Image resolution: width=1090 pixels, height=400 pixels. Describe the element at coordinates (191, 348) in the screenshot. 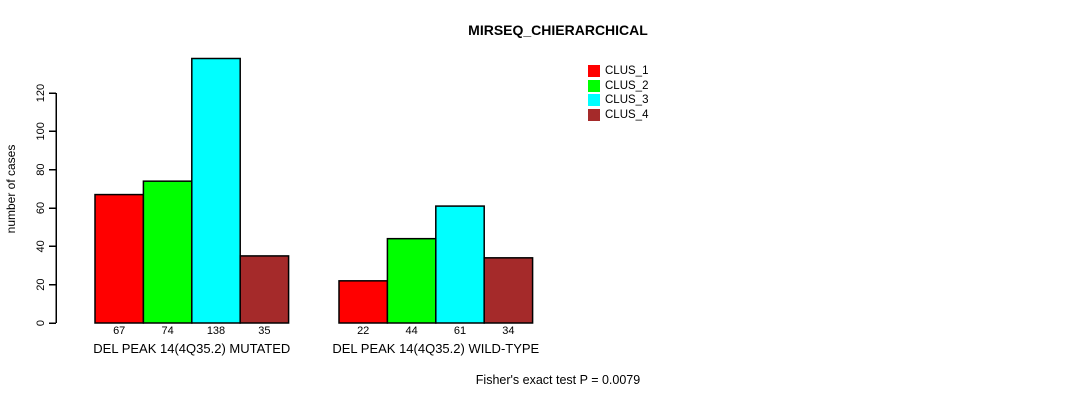

I see `group-label: DEL PEAK 14(4Q35.2) MUTATED` at that location.